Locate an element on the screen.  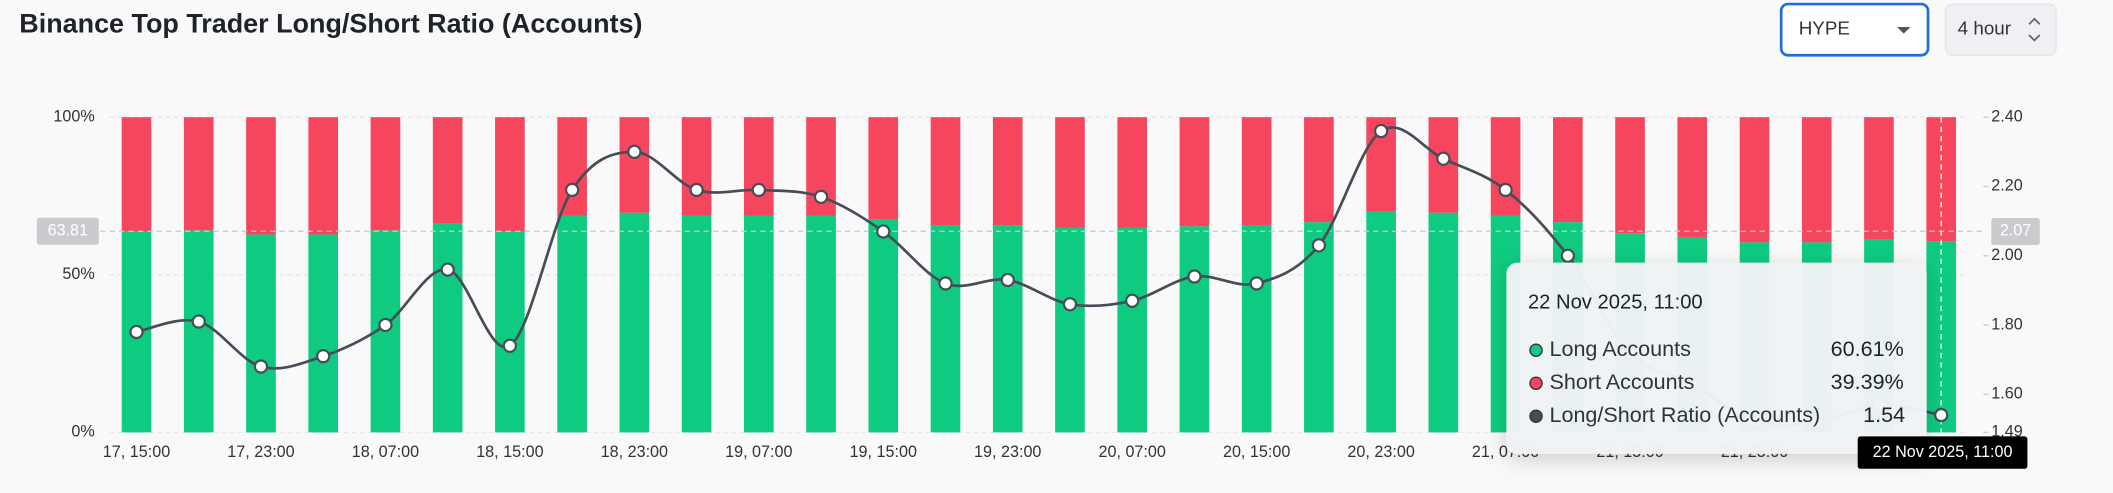
y-tick-label: 100% is located at coordinates (73, 116).